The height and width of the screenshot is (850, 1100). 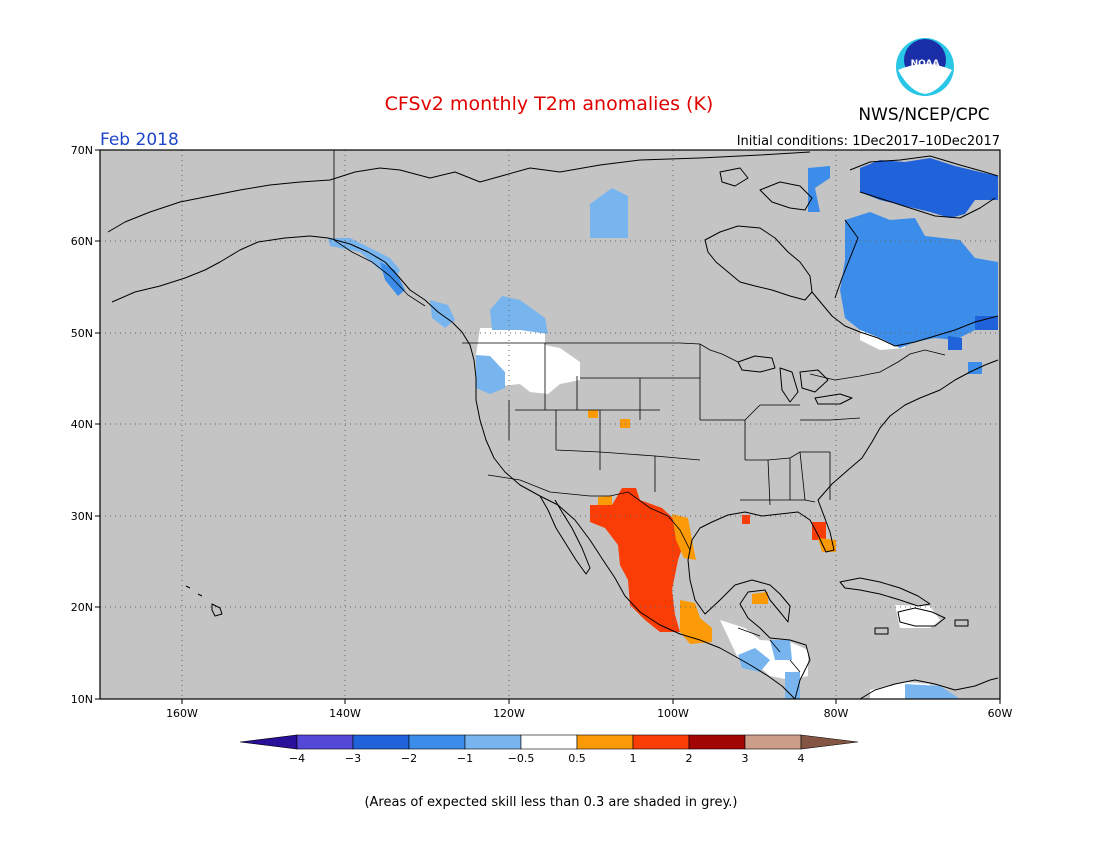 I want to click on colorbar-arrow-low, so click(x=268, y=742).